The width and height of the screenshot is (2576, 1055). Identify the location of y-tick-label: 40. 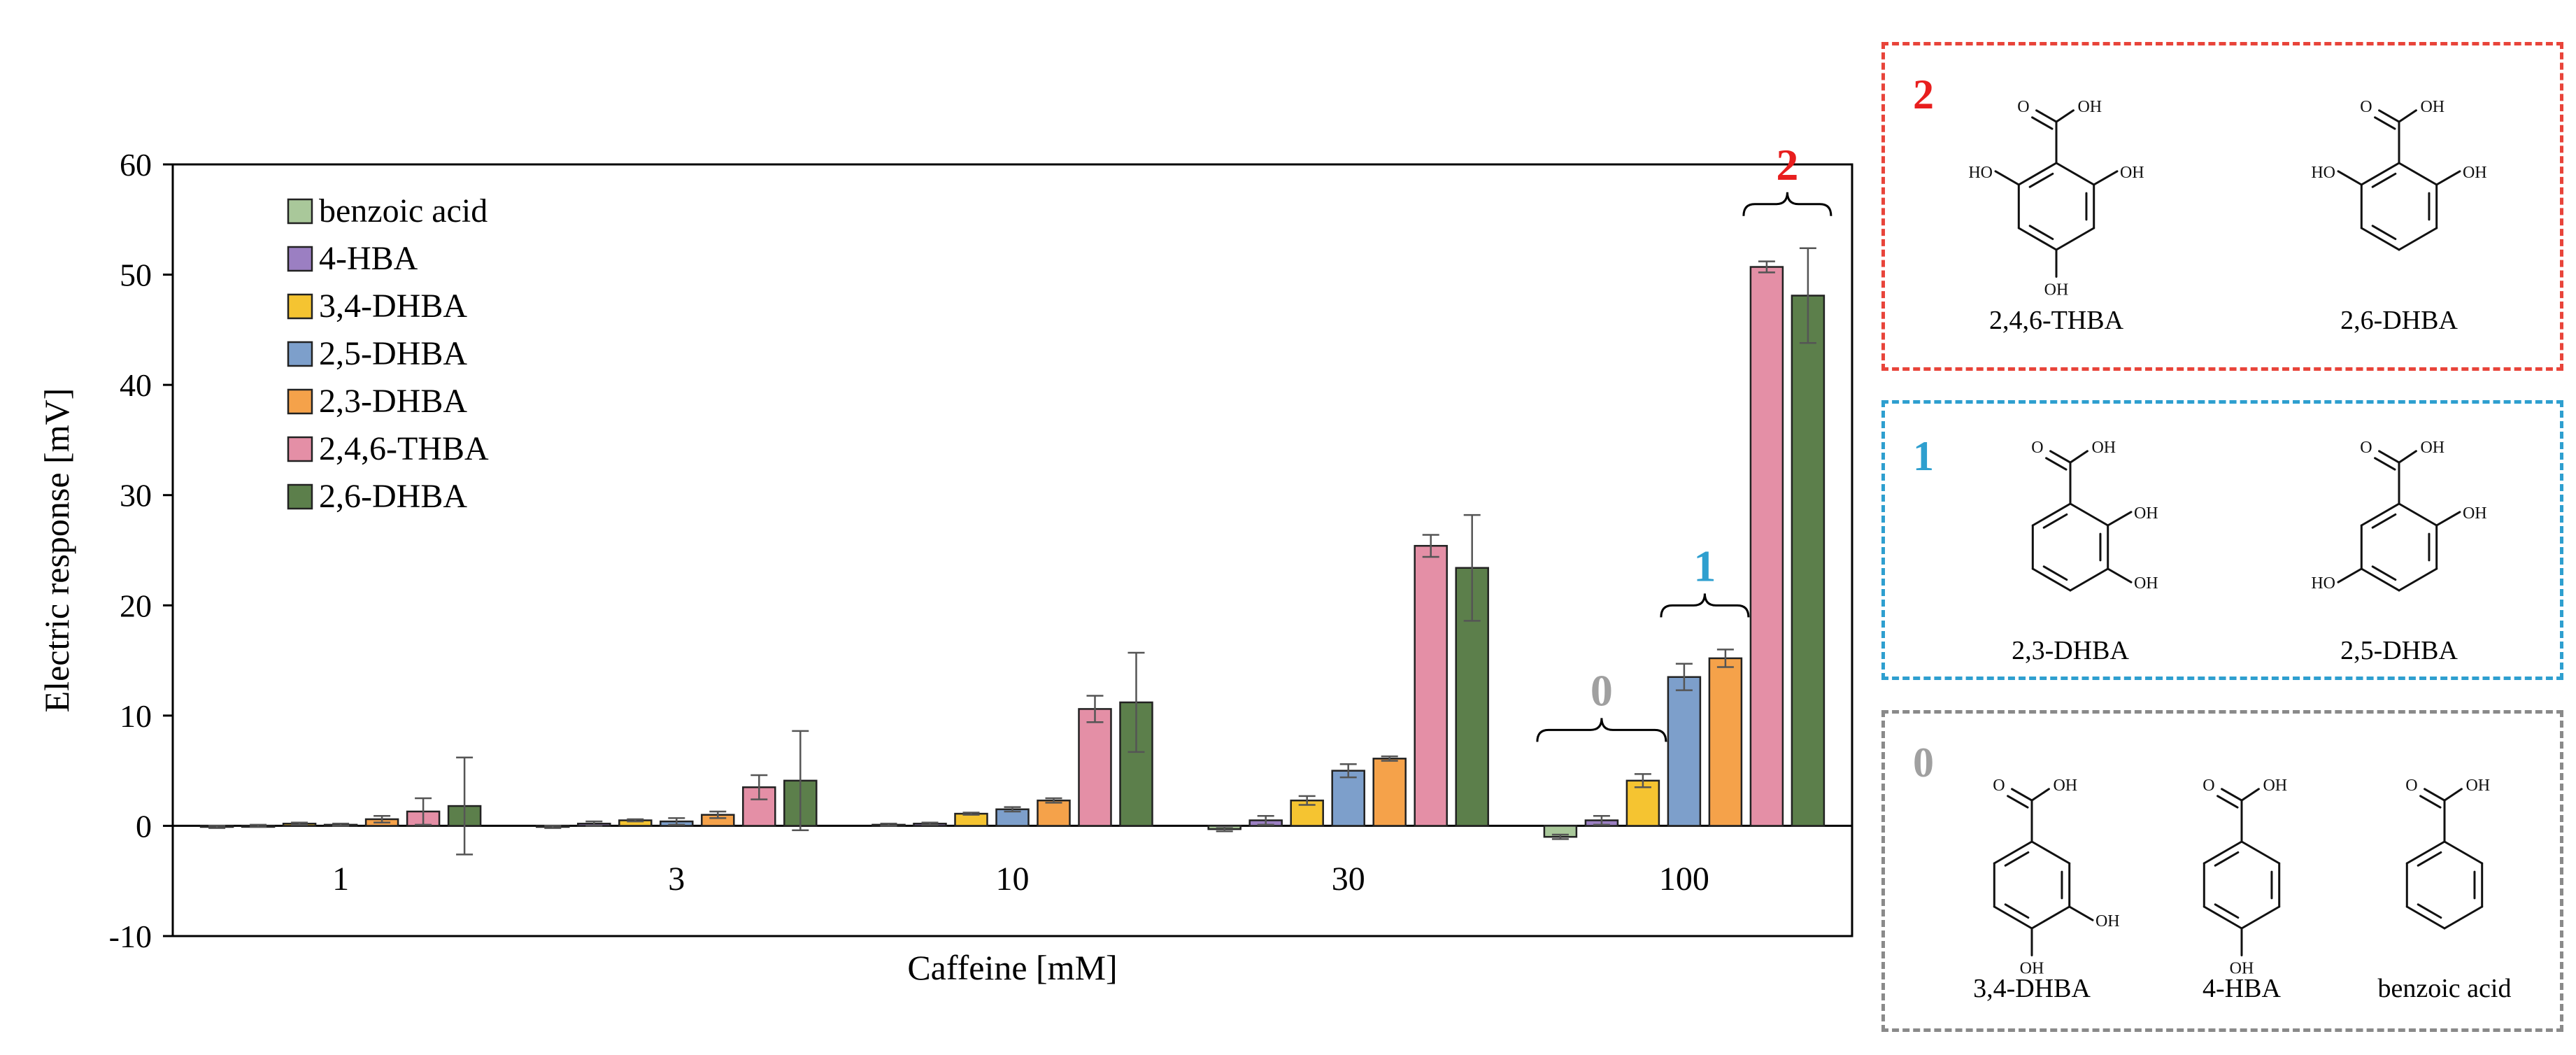
(136, 385).